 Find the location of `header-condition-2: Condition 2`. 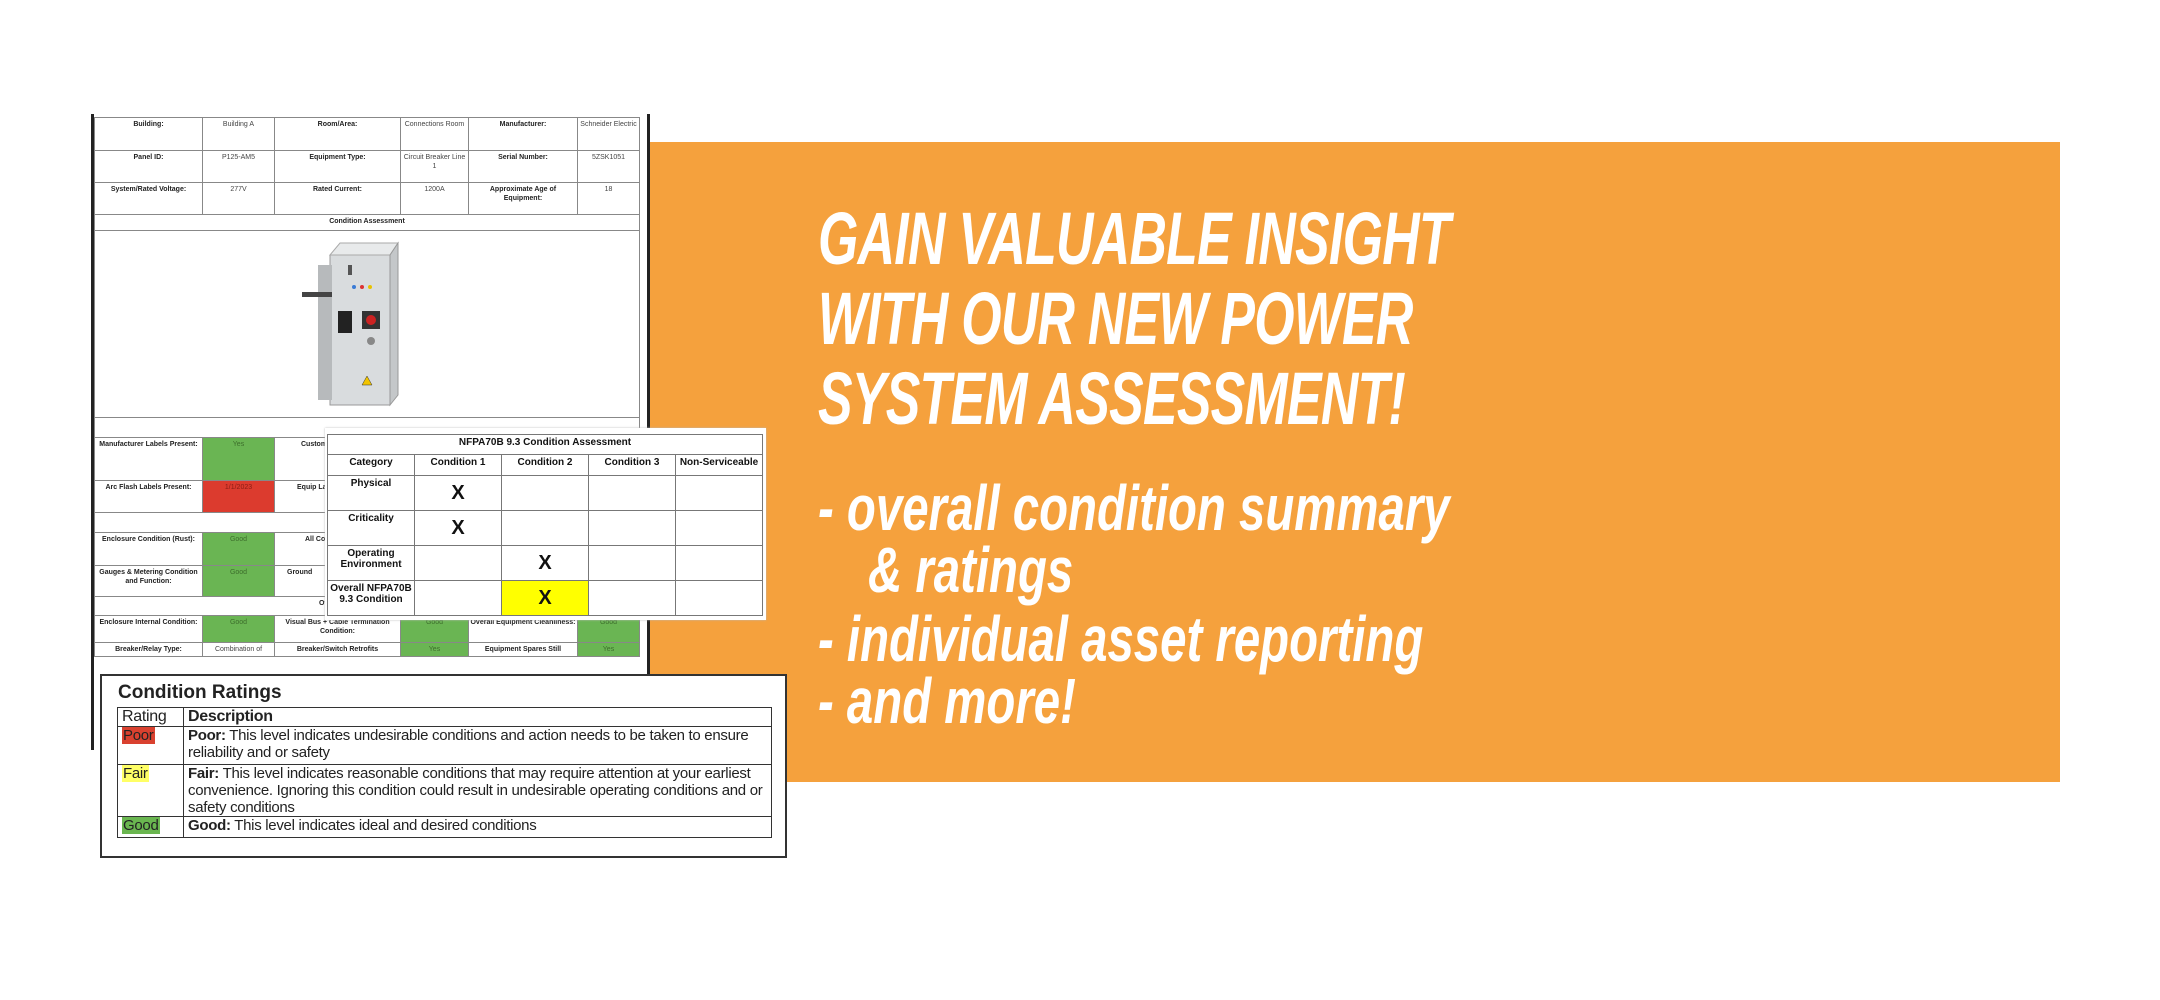

header-condition-2: Condition 2 is located at coordinates (545, 465).